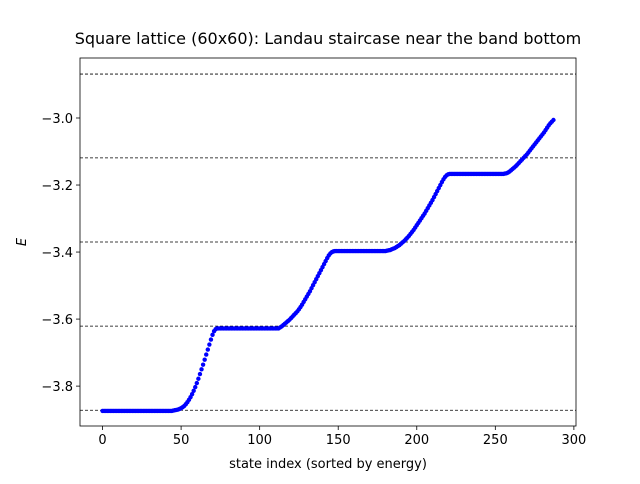  Describe the element at coordinates (328, 464) in the screenshot. I see `x-axis-label: state index (sorted by energy)` at that location.